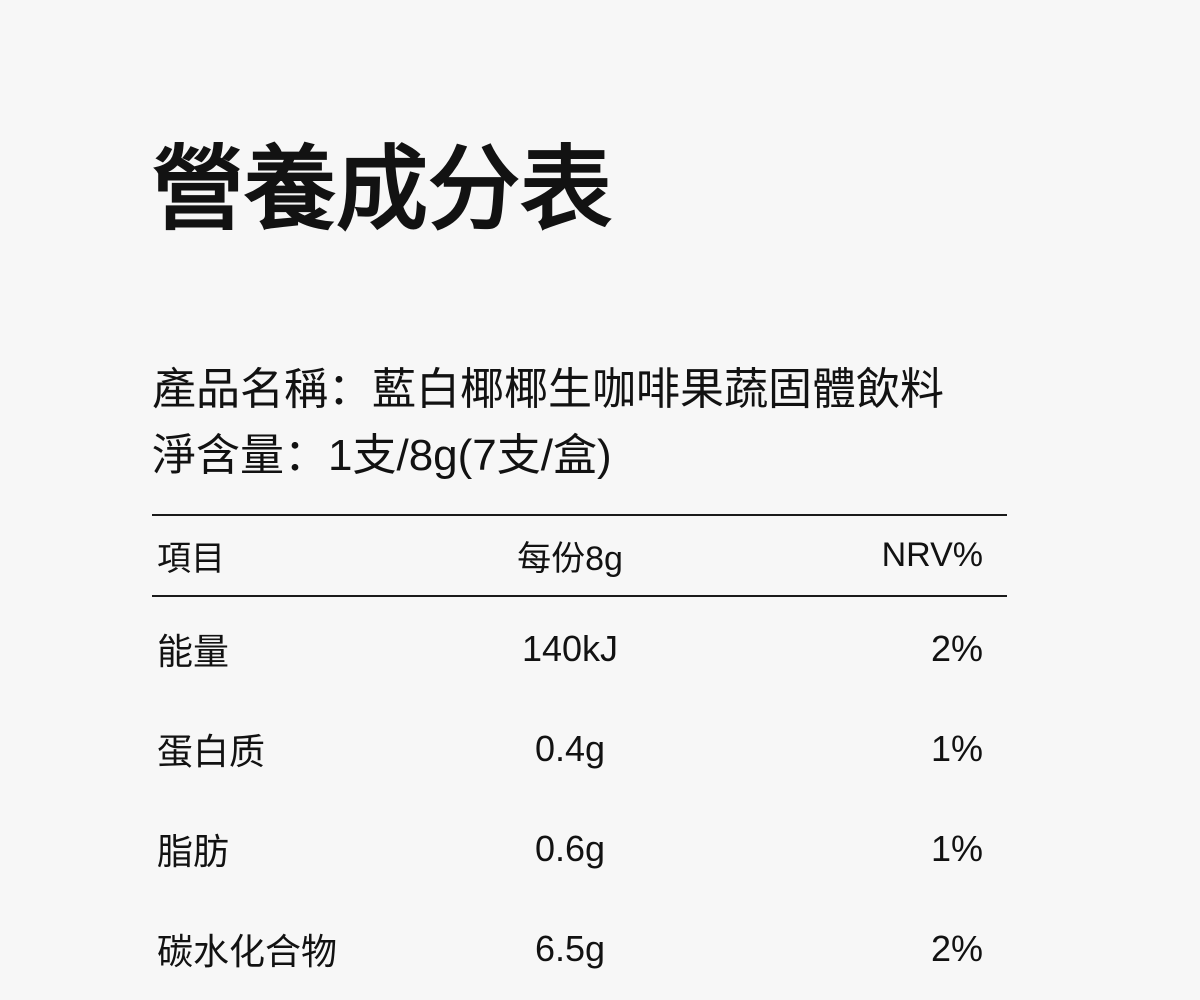 This screenshot has width=1200, height=1000. What do you see at coordinates (193, 651) in the screenshot?
I see `cell-item: 能量` at bounding box center [193, 651].